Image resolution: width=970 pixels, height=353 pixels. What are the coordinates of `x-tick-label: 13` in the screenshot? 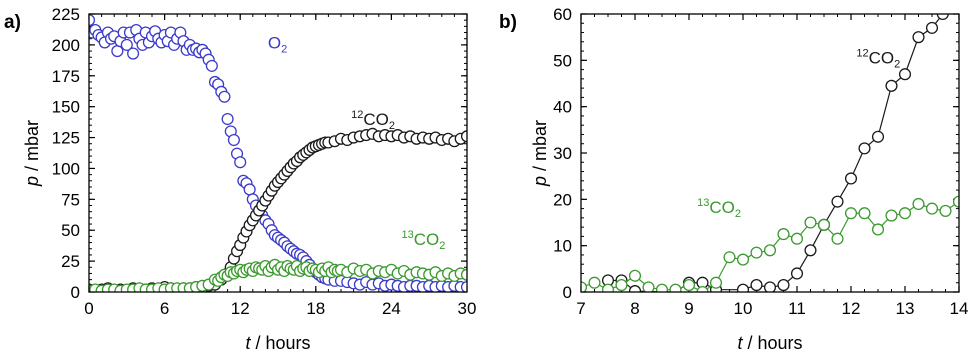 It's located at (905, 308).